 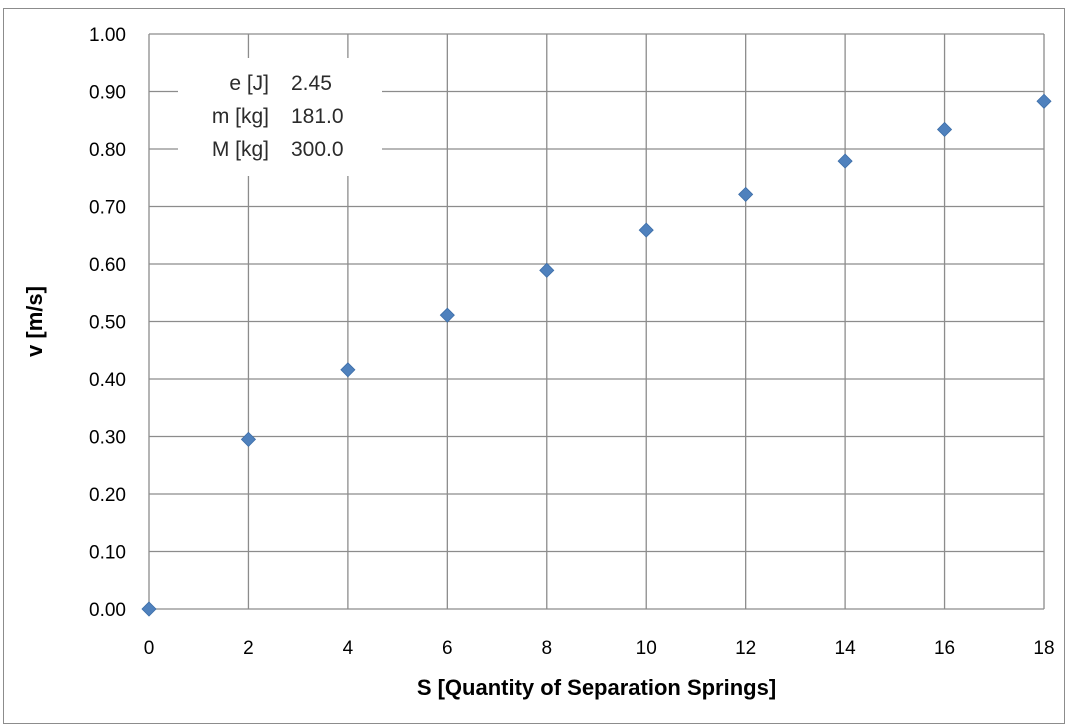 I want to click on x-tick-label: 6, so click(x=447, y=648).